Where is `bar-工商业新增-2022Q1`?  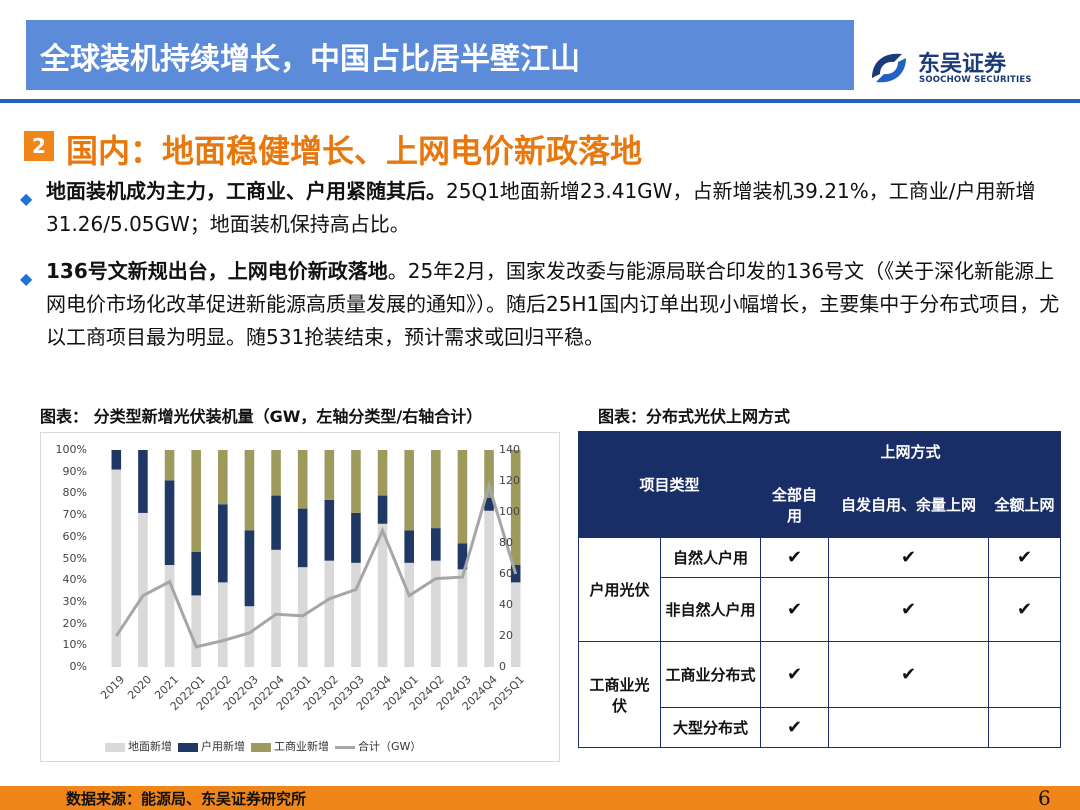 bar-工商业新增-2022Q1 is located at coordinates (196, 501).